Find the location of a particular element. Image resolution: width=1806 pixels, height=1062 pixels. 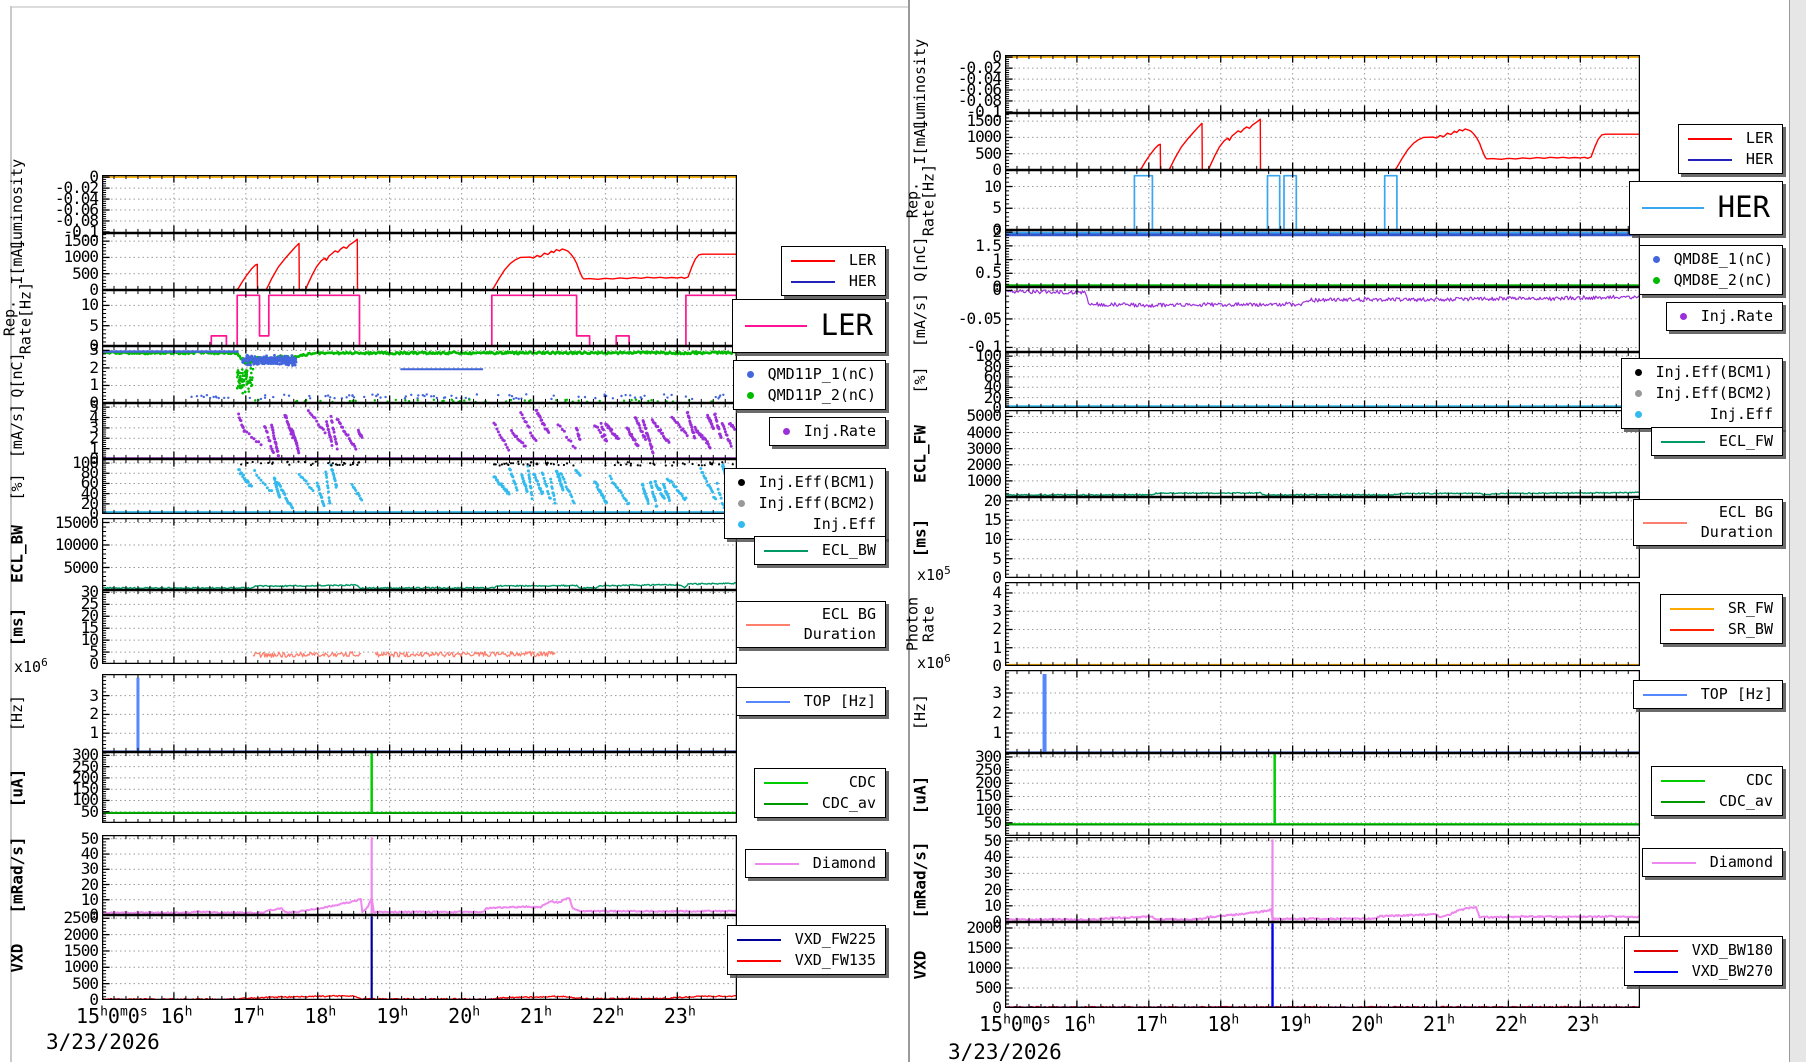

legend-cdc: CDC CDC_av is located at coordinates (1716, 791).